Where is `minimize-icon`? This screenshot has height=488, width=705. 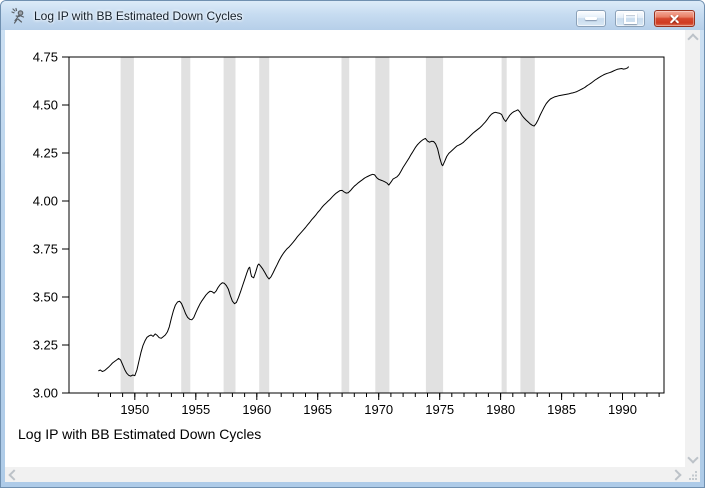
minimize-icon is located at coordinates (591, 18).